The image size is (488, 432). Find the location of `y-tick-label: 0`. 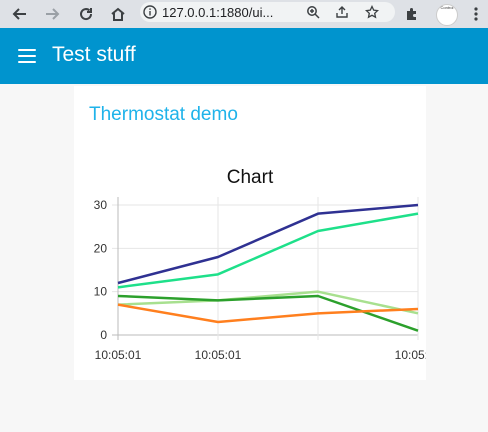

y-tick-label: 0 is located at coordinates (103, 335).